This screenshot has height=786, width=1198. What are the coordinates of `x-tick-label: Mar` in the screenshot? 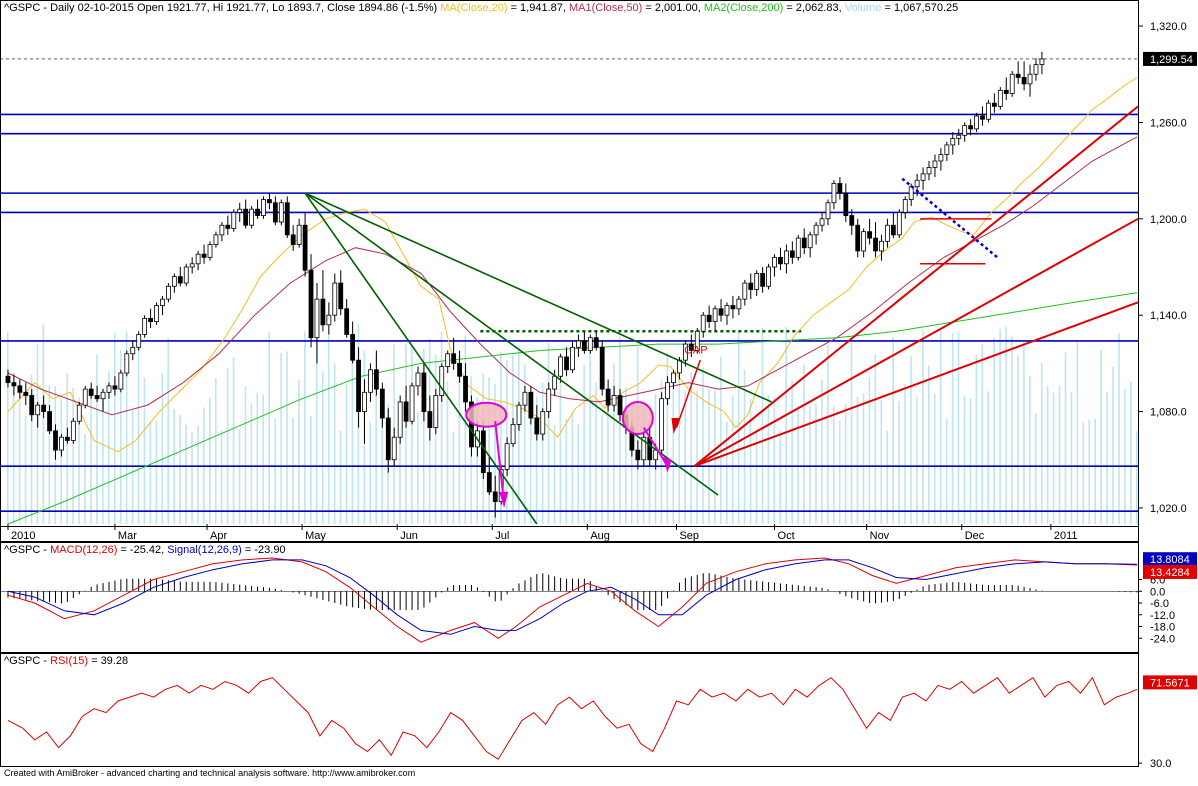 It's located at (127, 536).